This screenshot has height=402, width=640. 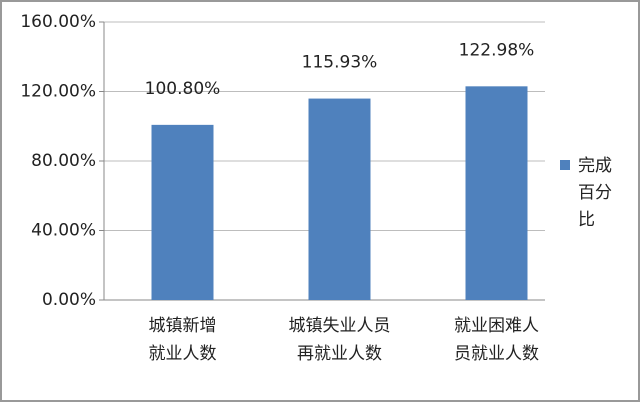 What do you see at coordinates (340, 63) in the screenshot?
I see `value-label: 115.93%` at bounding box center [340, 63].